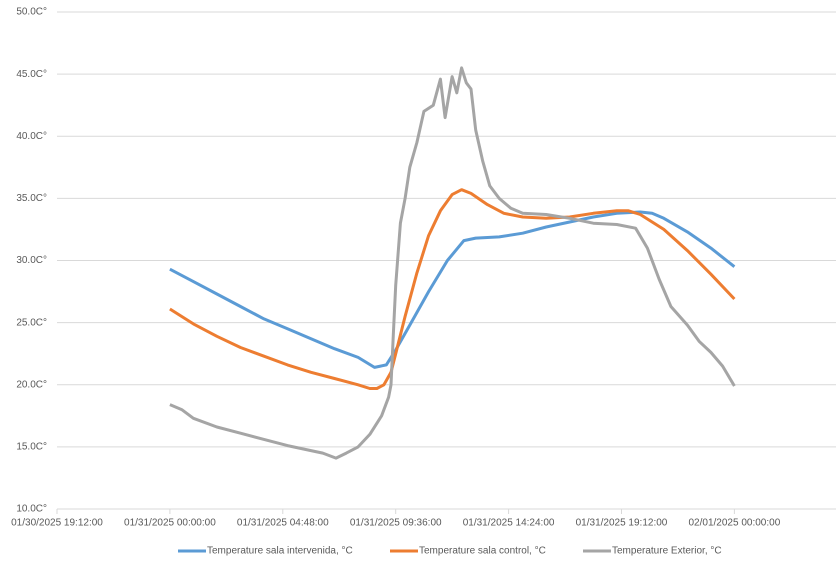 The width and height of the screenshot is (836, 562). Describe the element at coordinates (735, 523) in the screenshot. I see `x-tick-label: 02/01/2025 00:00:00` at that location.